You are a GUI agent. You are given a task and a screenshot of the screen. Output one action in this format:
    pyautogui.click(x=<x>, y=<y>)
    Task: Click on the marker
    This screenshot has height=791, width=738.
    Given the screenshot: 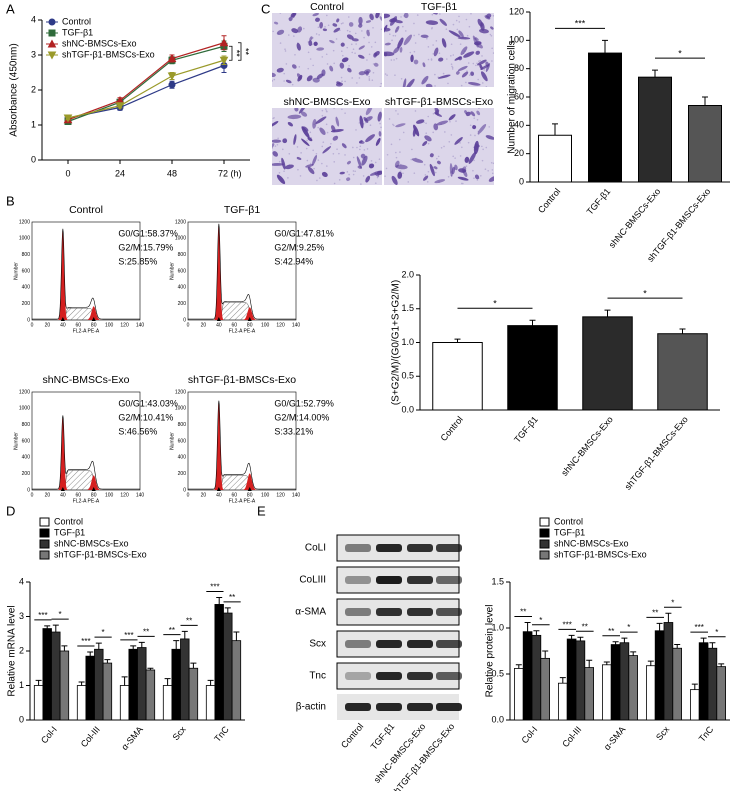 What is the action you would take?
    pyautogui.click(x=52, y=43)
    